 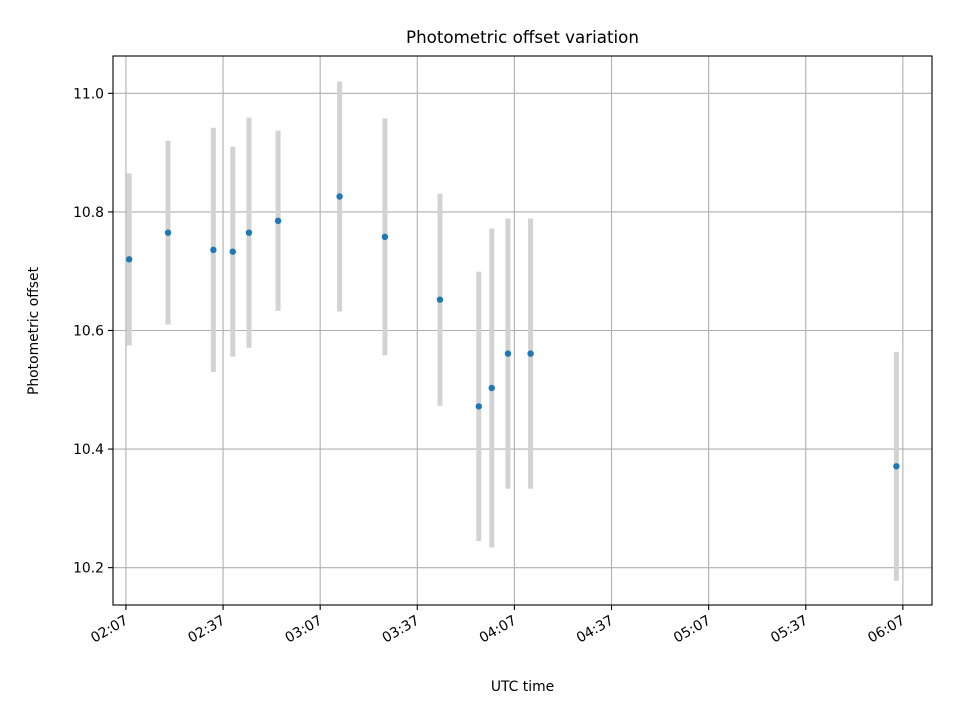 I want to click on x-axis-label: UTC time, so click(x=522, y=687).